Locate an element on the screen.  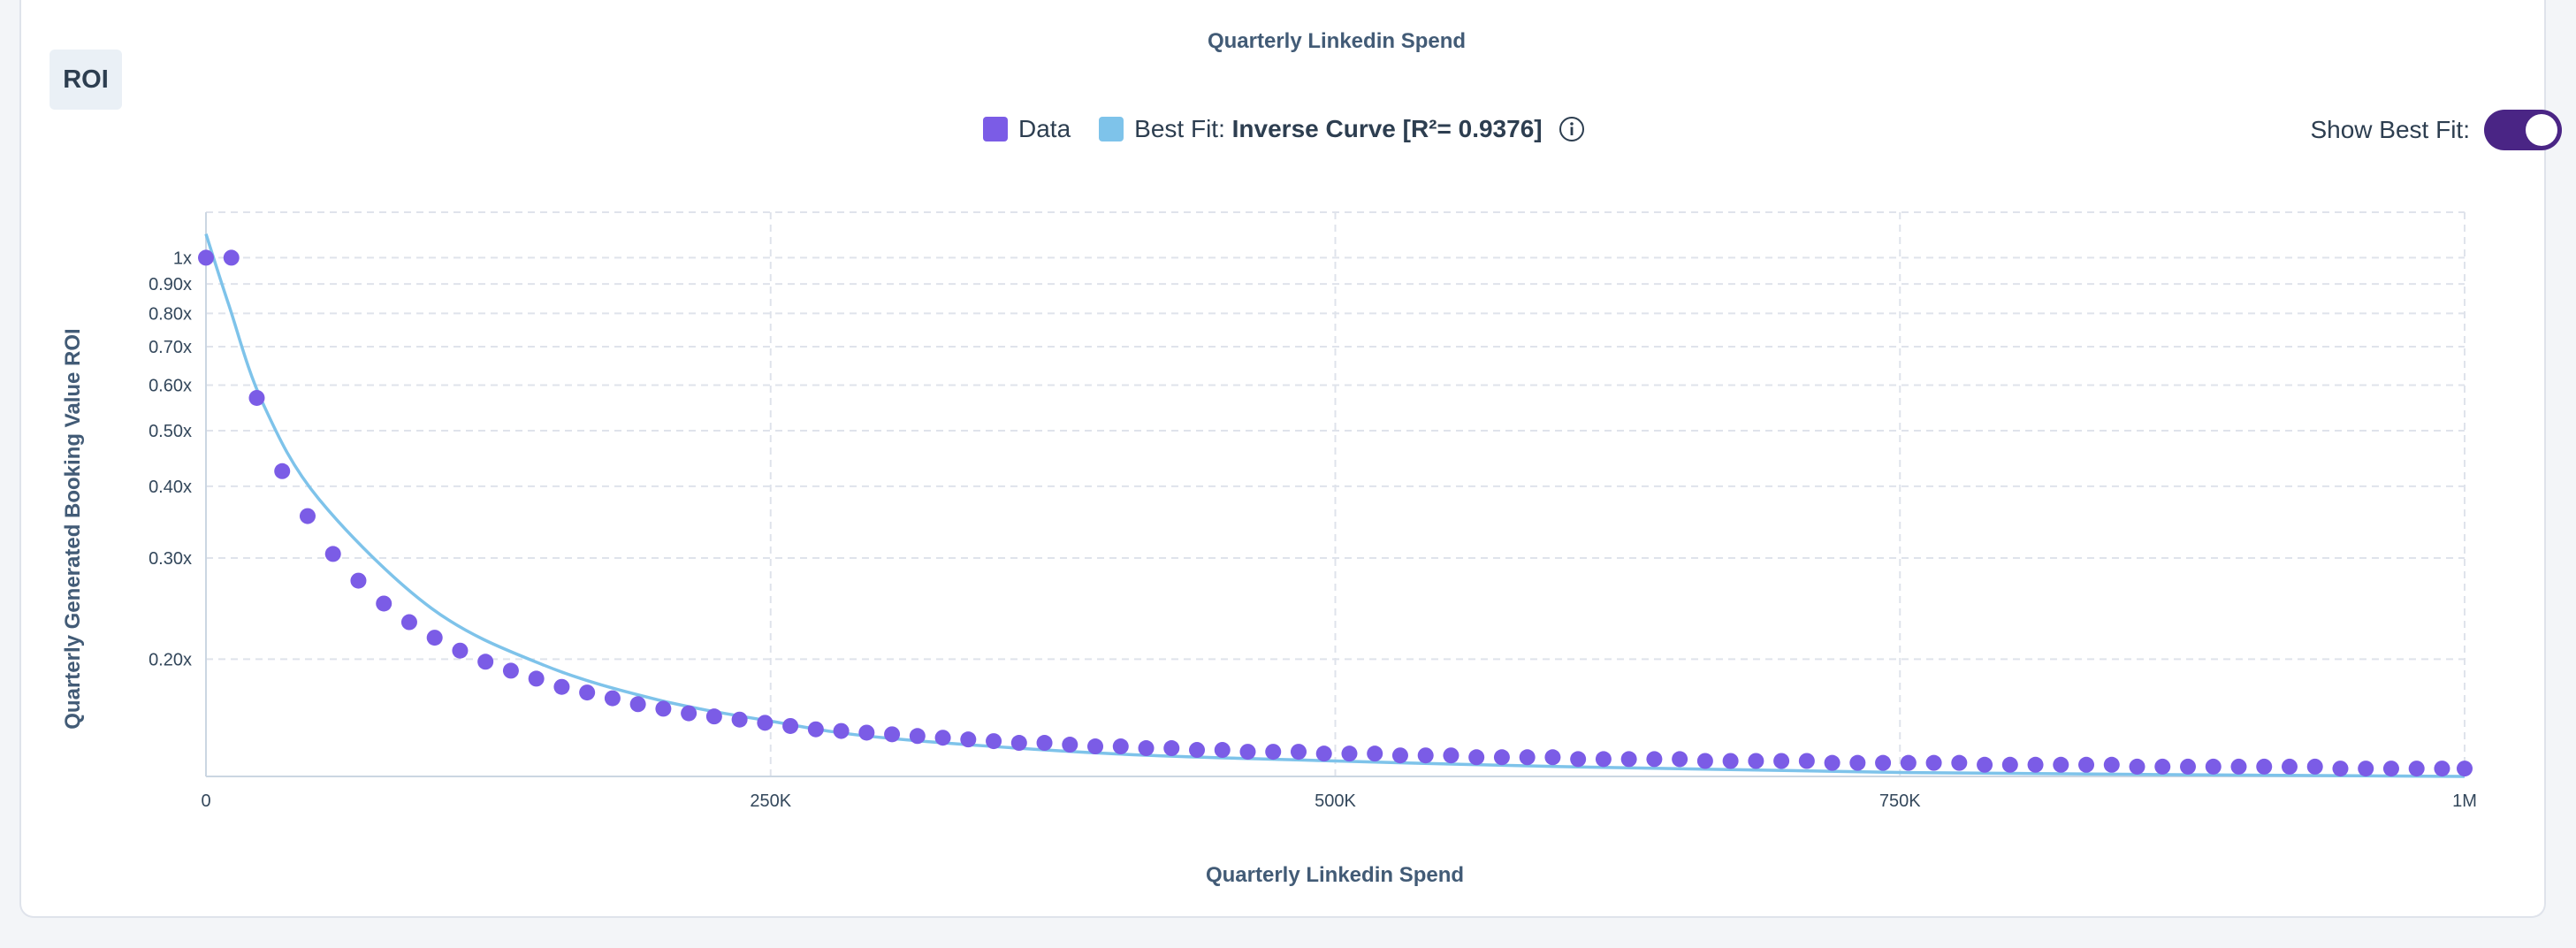
data-swatch is located at coordinates (995, 129).